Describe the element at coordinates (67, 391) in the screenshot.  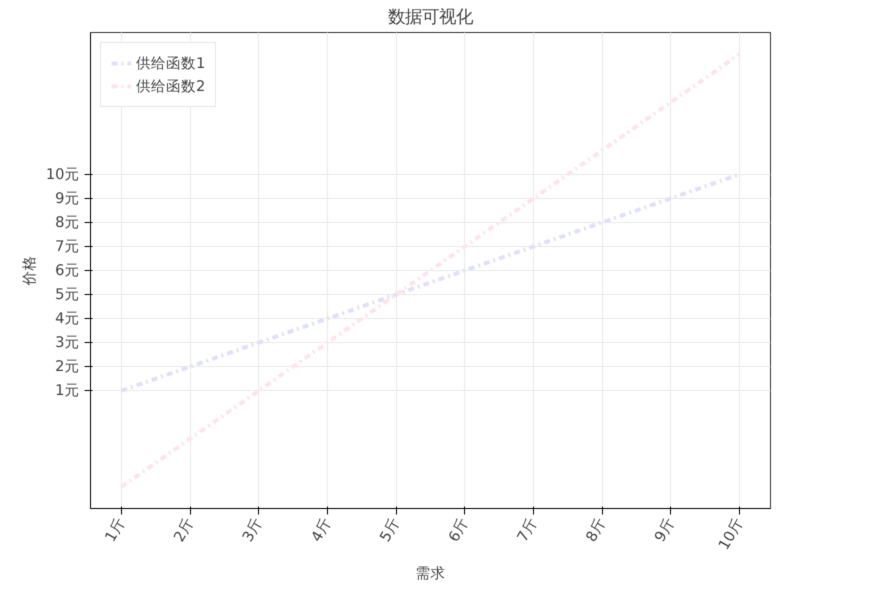
I see `y-tick-label: 1元` at that location.